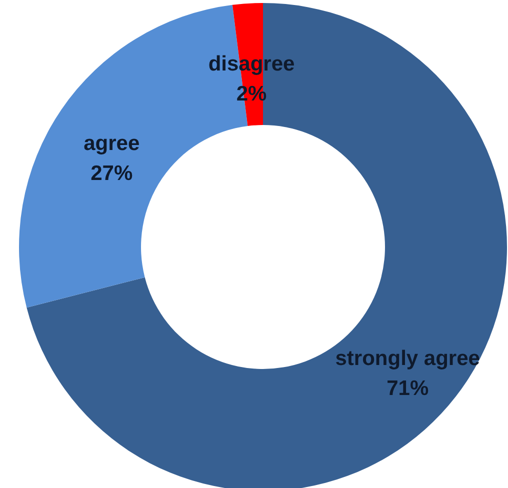 The height and width of the screenshot is (488, 508). I want to click on slice-label: disagree, so click(251, 64).